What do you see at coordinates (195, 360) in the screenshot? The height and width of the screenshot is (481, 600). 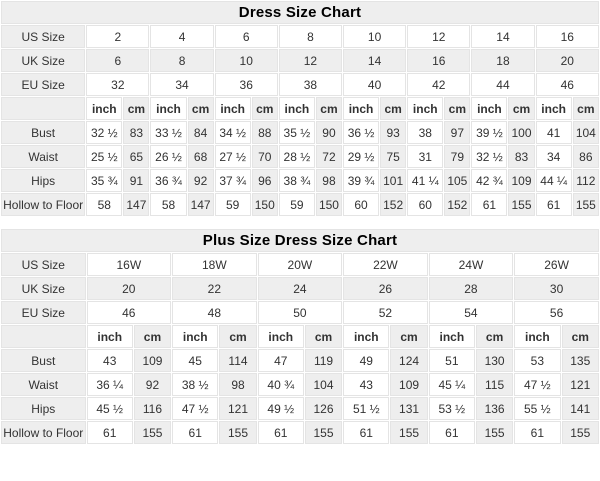 I see `measurement-inch-cell: 45` at bounding box center [195, 360].